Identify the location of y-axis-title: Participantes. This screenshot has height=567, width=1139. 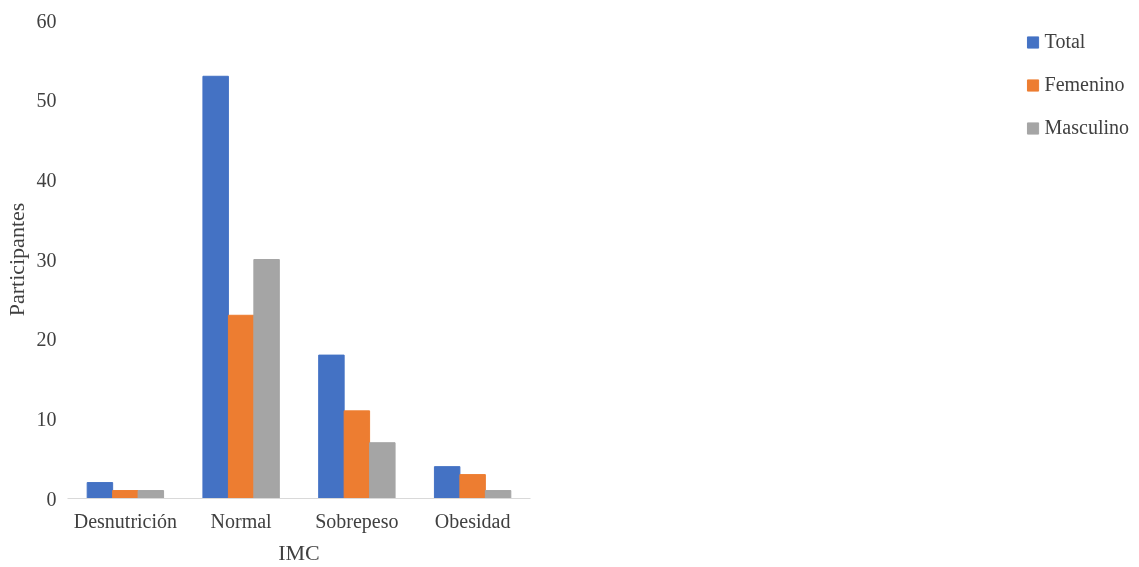
(16, 259).